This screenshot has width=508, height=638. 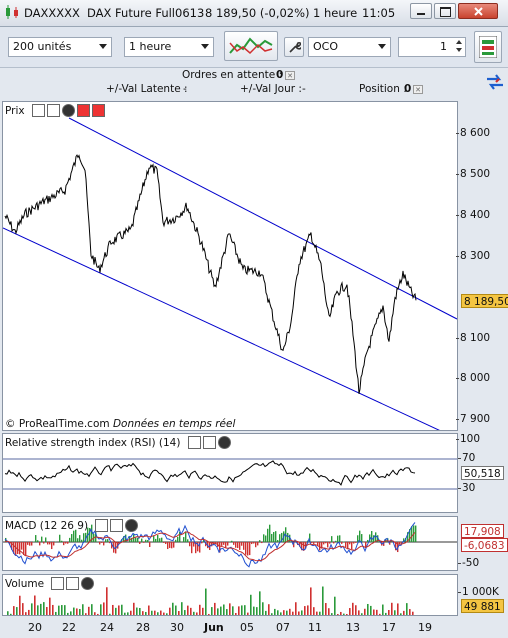 I want to click on order-type-select: OCO, so click(x=349, y=47).